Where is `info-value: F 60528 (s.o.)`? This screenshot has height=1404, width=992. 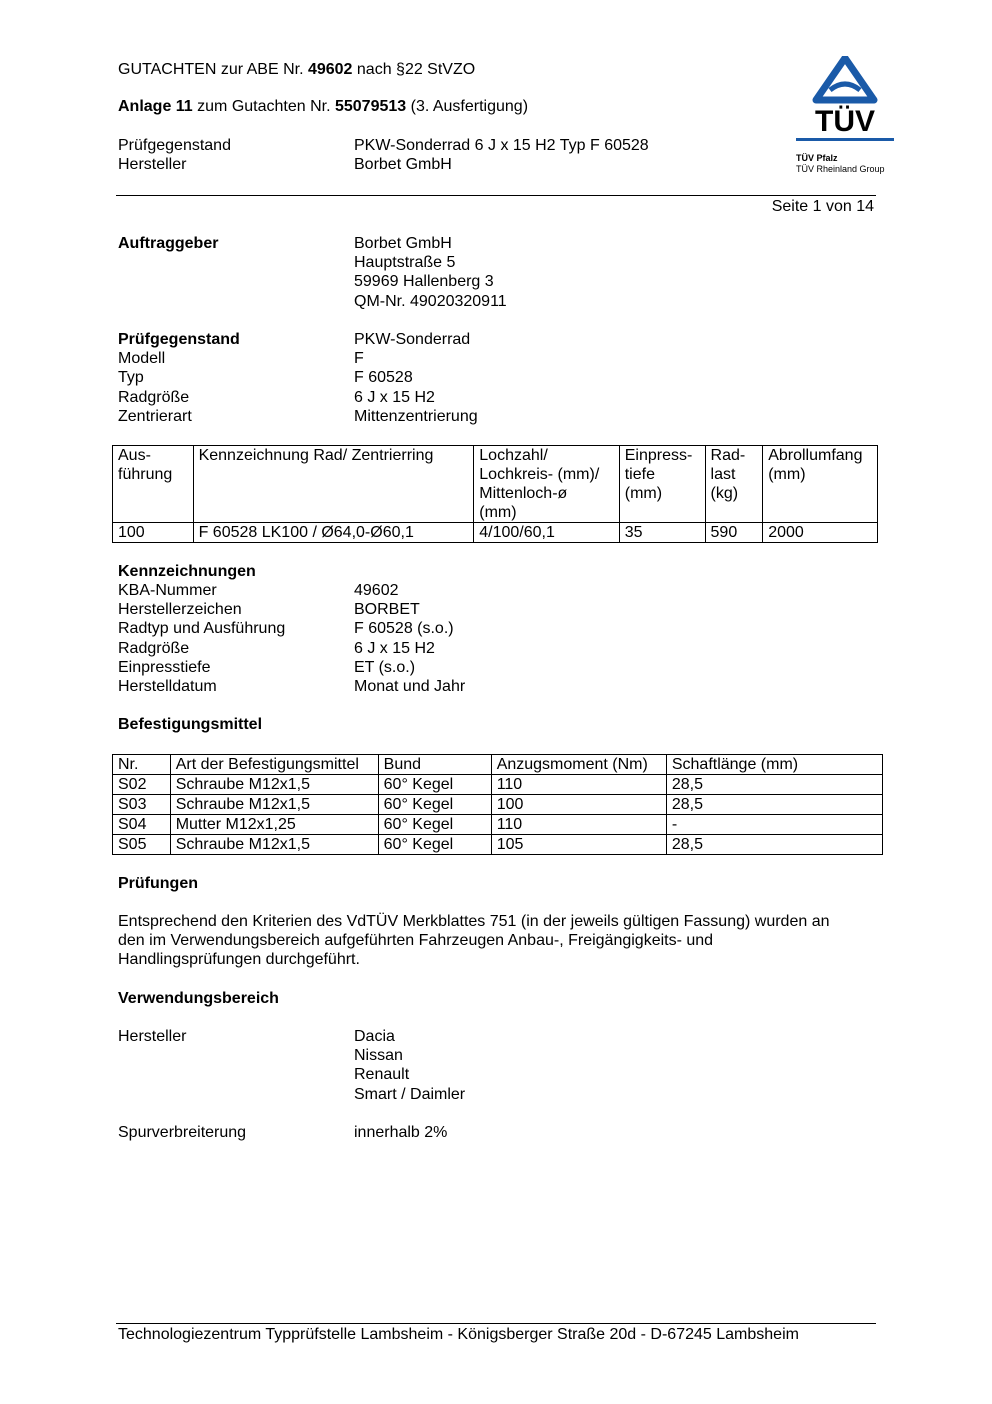
info-value: F 60528 (s.o.) is located at coordinates (404, 629).